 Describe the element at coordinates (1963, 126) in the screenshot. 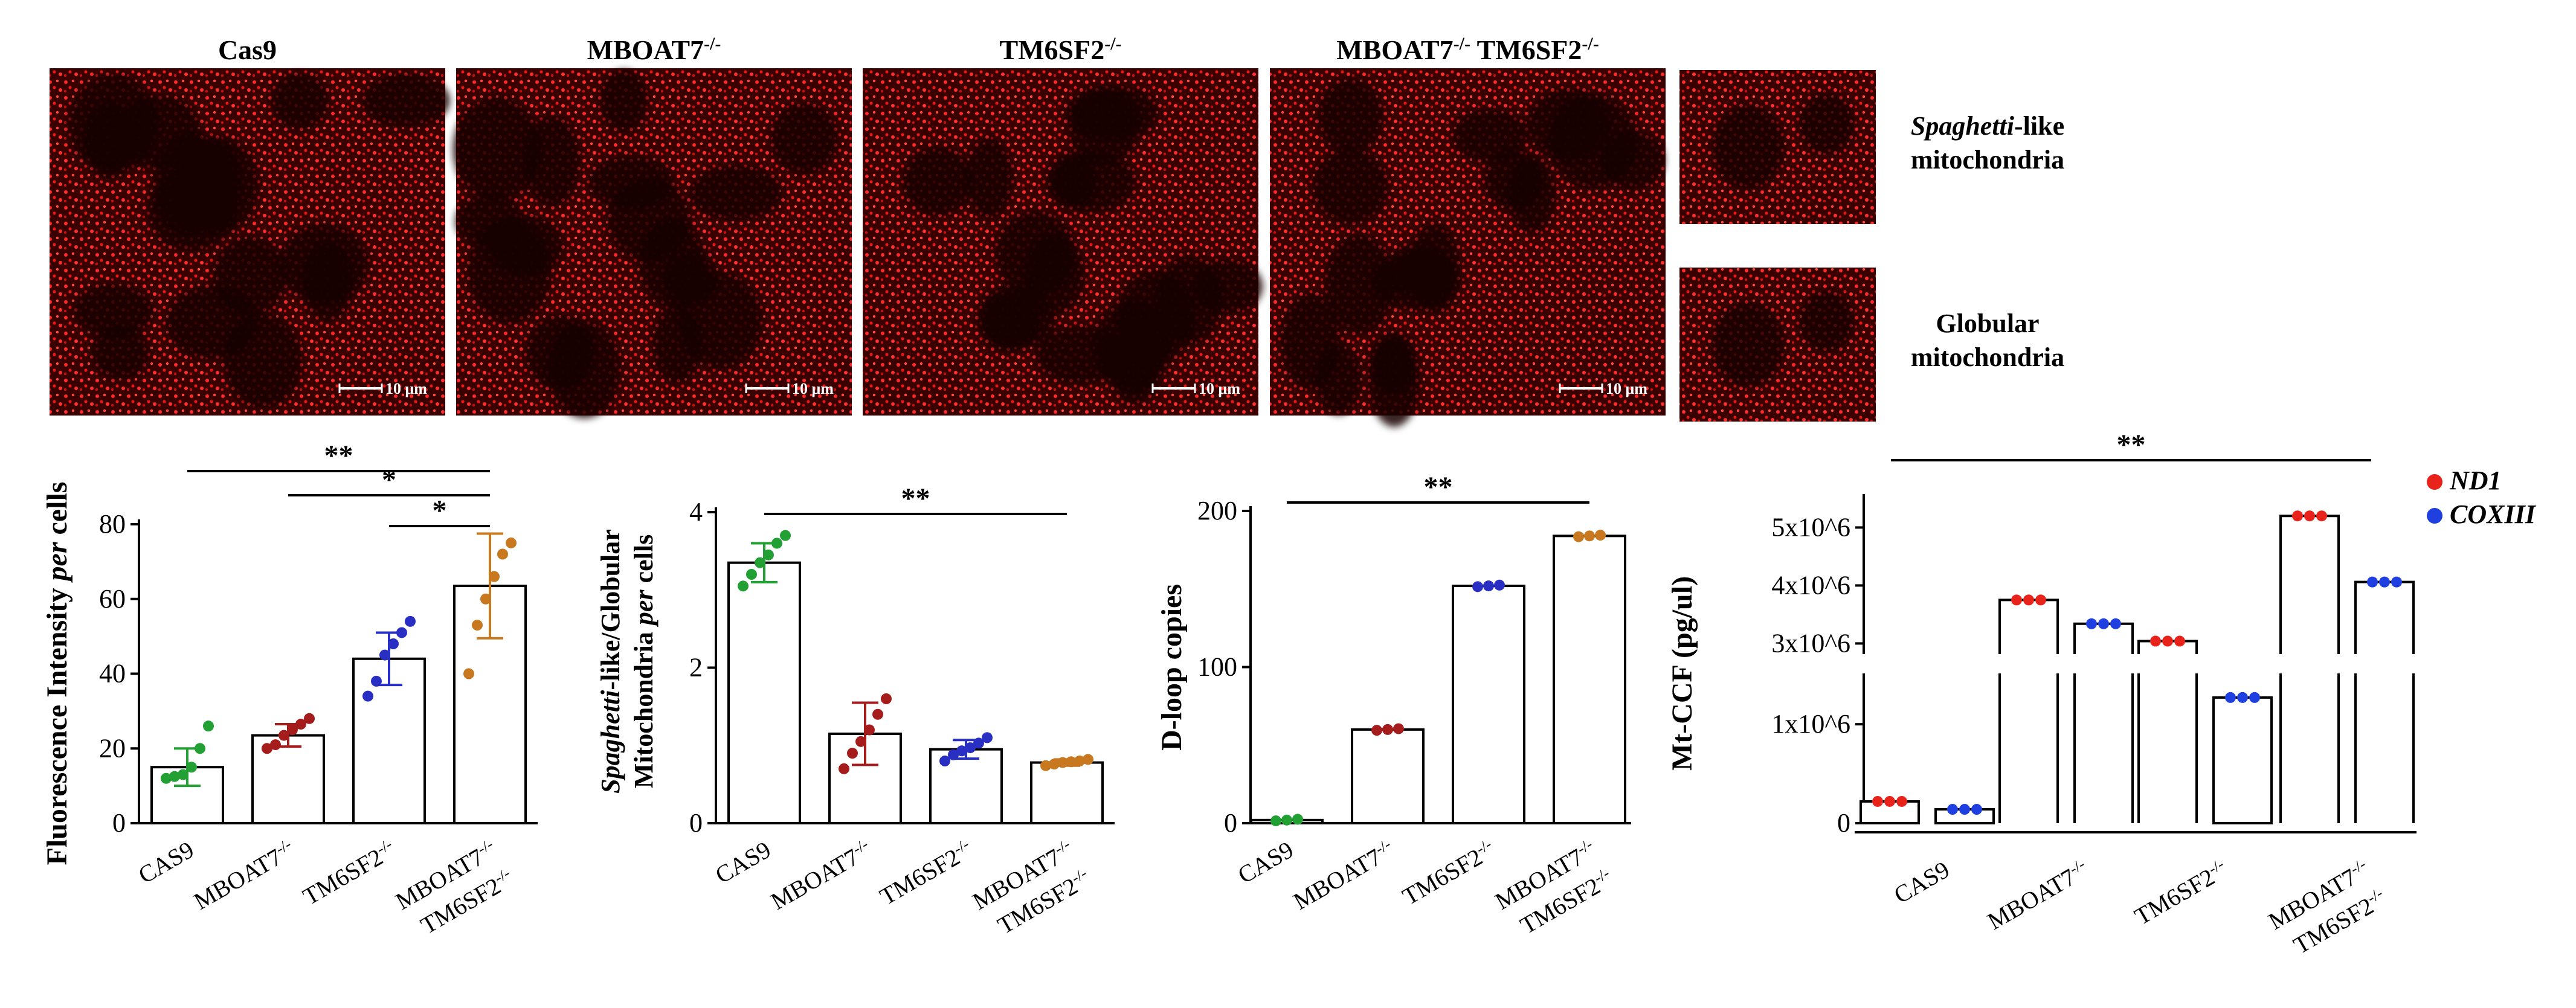

I see `inset-label-italic: Spaghetti` at that location.